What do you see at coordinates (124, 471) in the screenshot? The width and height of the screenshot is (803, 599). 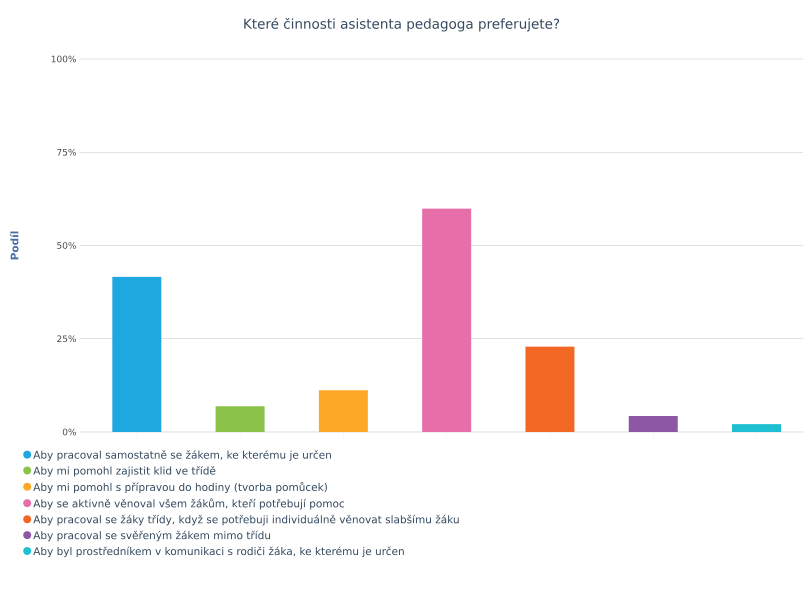 I see `legend-label: Aby mi pomohl zajistit klid ve třídě` at bounding box center [124, 471].